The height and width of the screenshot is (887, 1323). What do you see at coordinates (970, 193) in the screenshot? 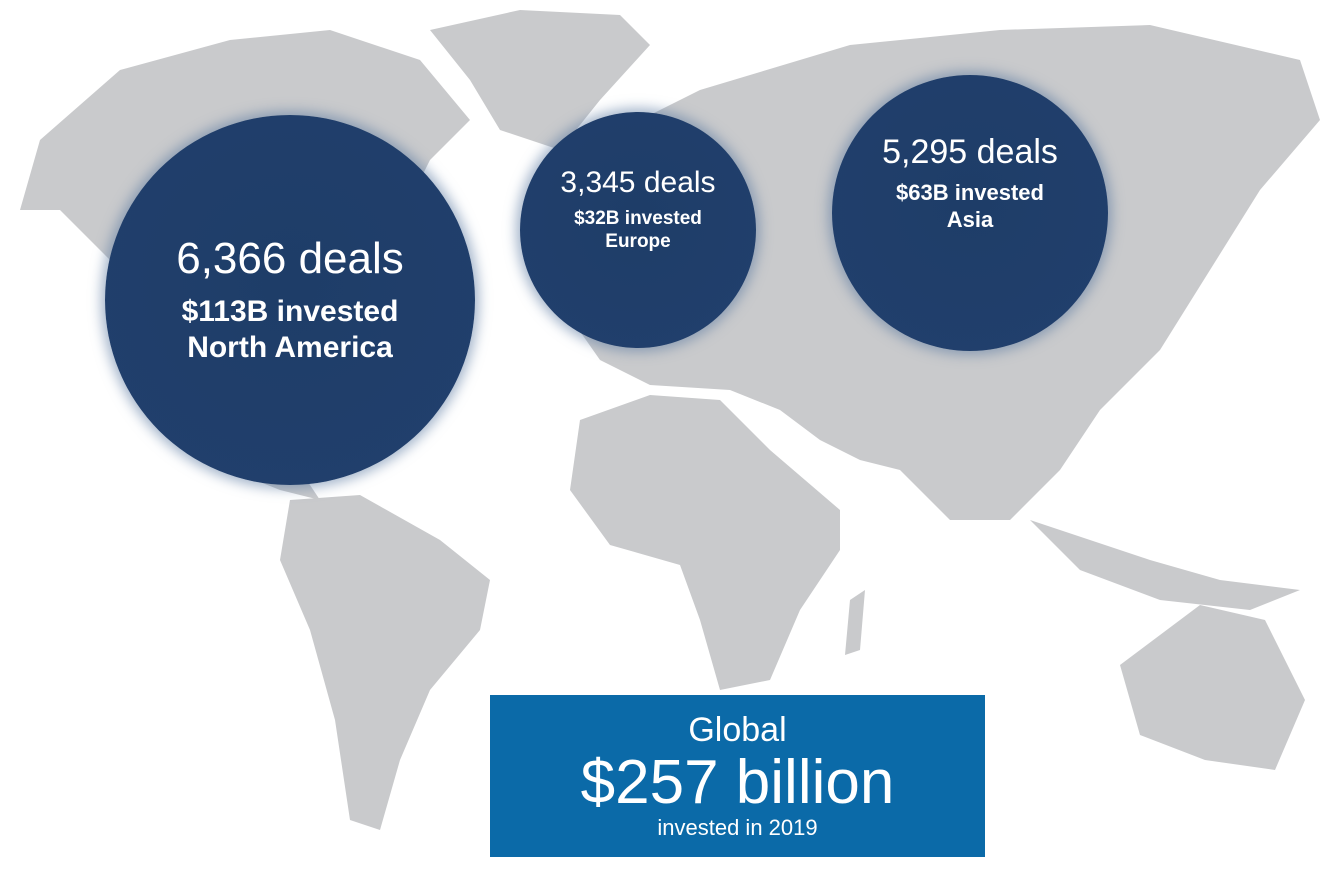
I see `invested: $63B invested` at bounding box center [970, 193].